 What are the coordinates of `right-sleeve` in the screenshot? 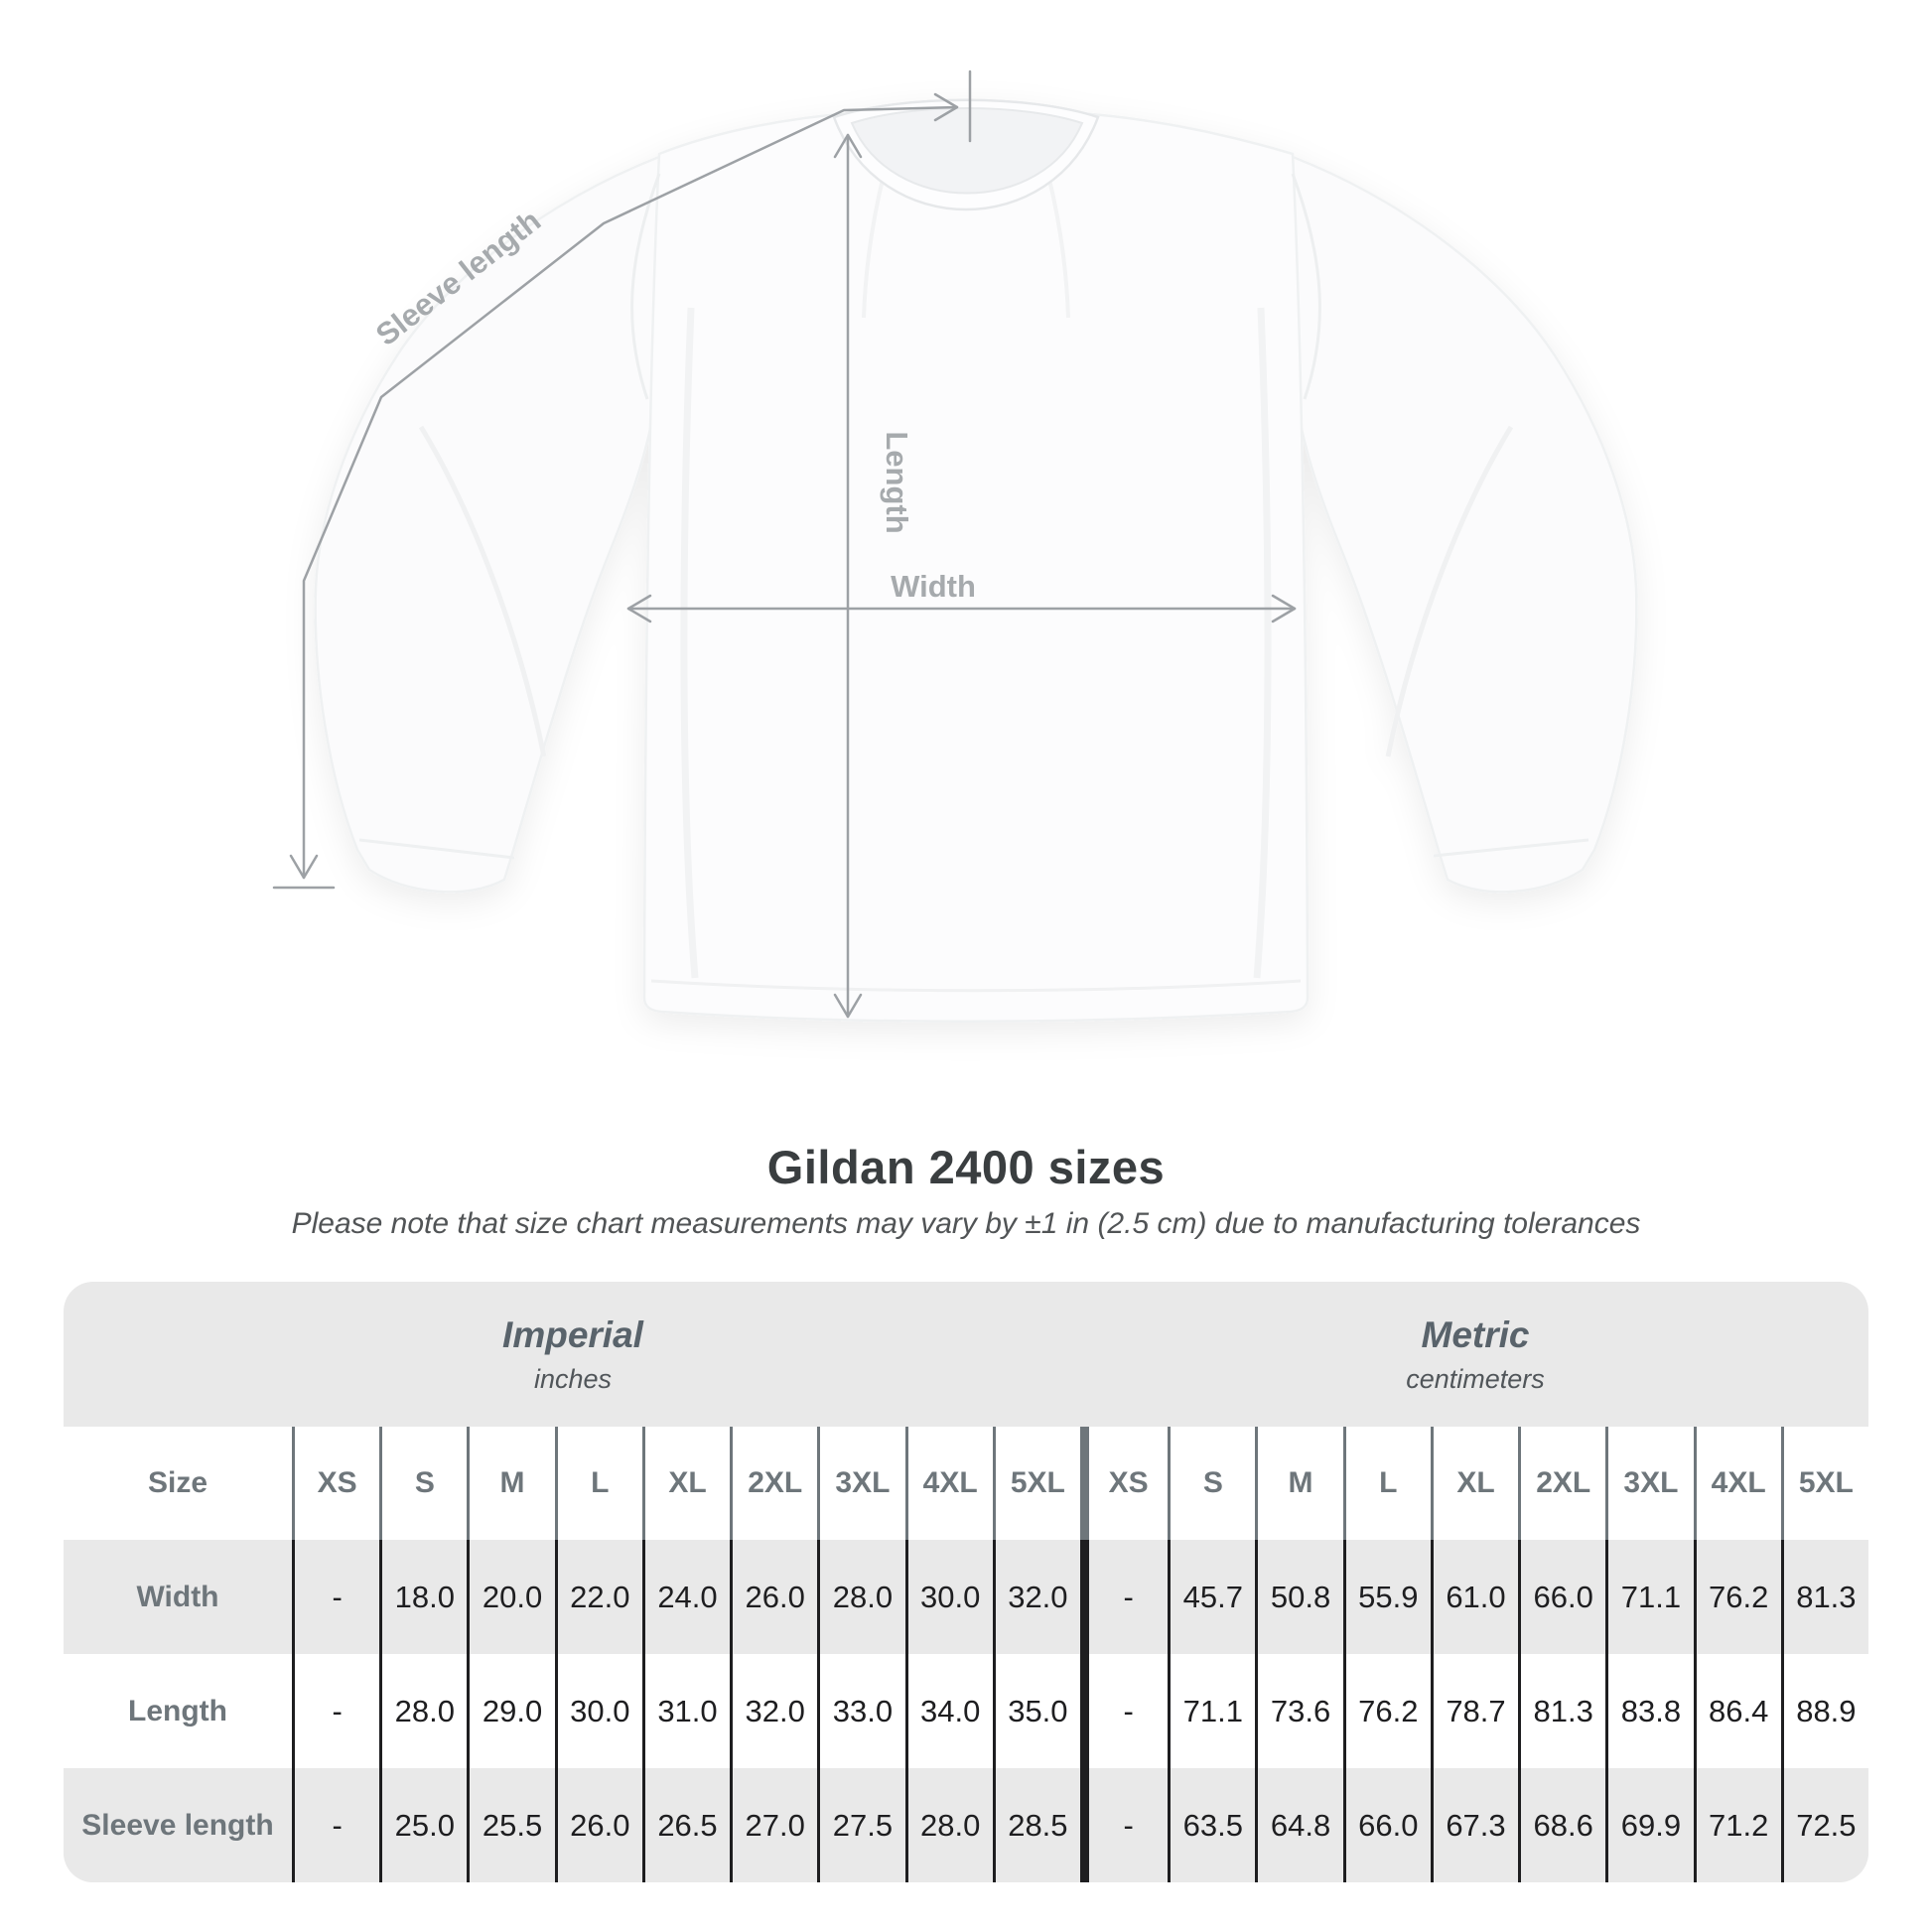 It's located at (1464, 524).